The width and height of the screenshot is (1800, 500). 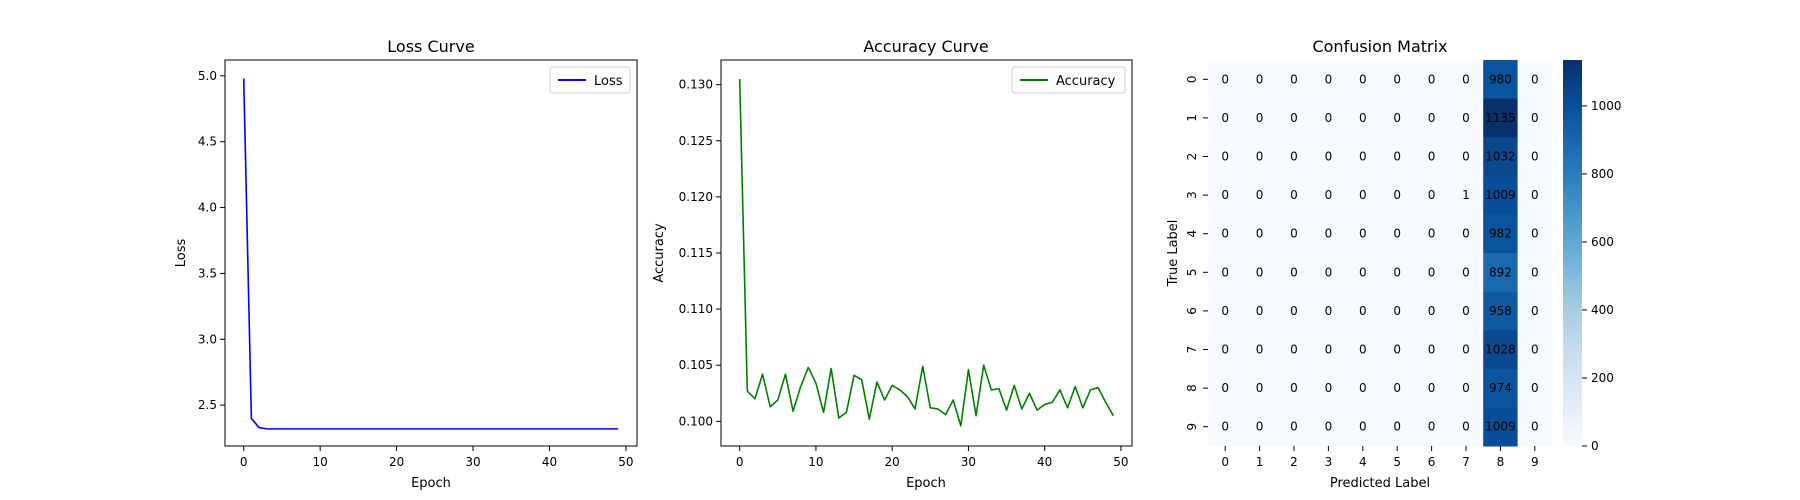 What do you see at coordinates (590, 80) in the screenshot?
I see `loss-legend: Loss` at bounding box center [590, 80].